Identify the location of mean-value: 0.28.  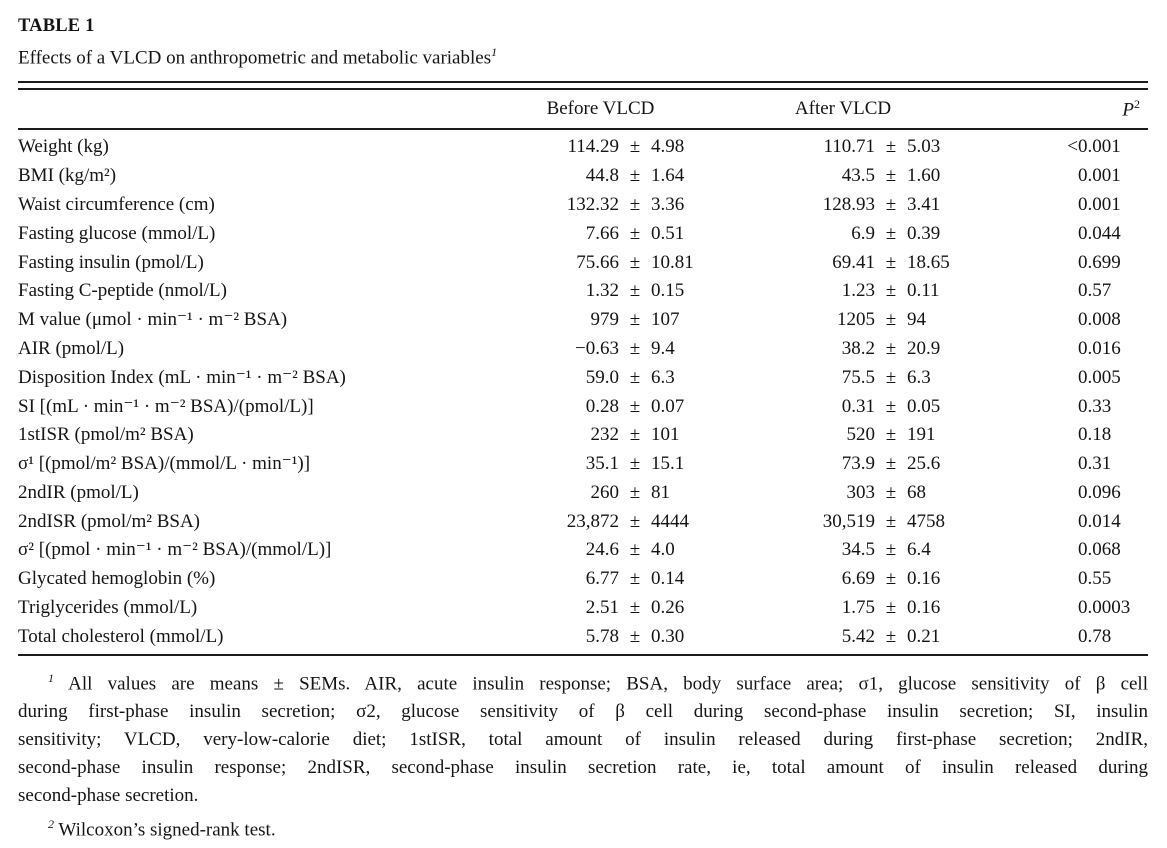
(602, 406).